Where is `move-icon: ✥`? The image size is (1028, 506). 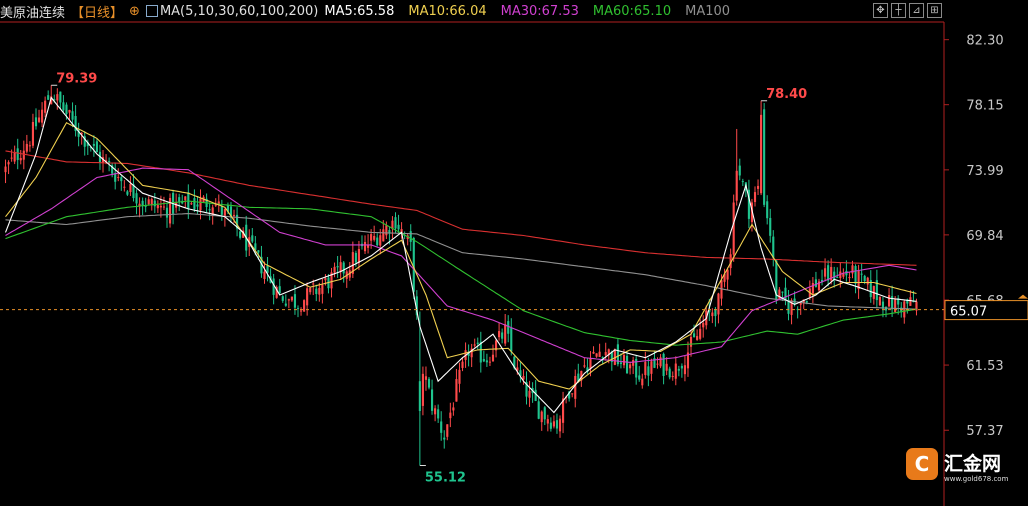 move-icon: ✥ is located at coordinates (880, 10).